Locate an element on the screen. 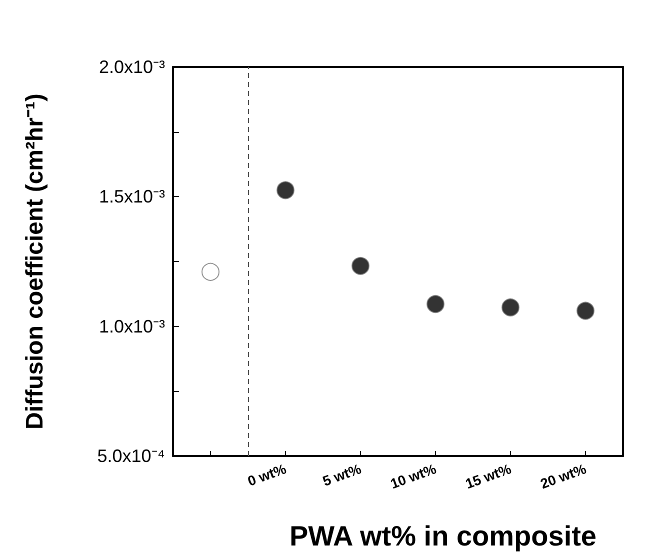  x-tick-label: 15 wt% is located at coordinates (488, 476).